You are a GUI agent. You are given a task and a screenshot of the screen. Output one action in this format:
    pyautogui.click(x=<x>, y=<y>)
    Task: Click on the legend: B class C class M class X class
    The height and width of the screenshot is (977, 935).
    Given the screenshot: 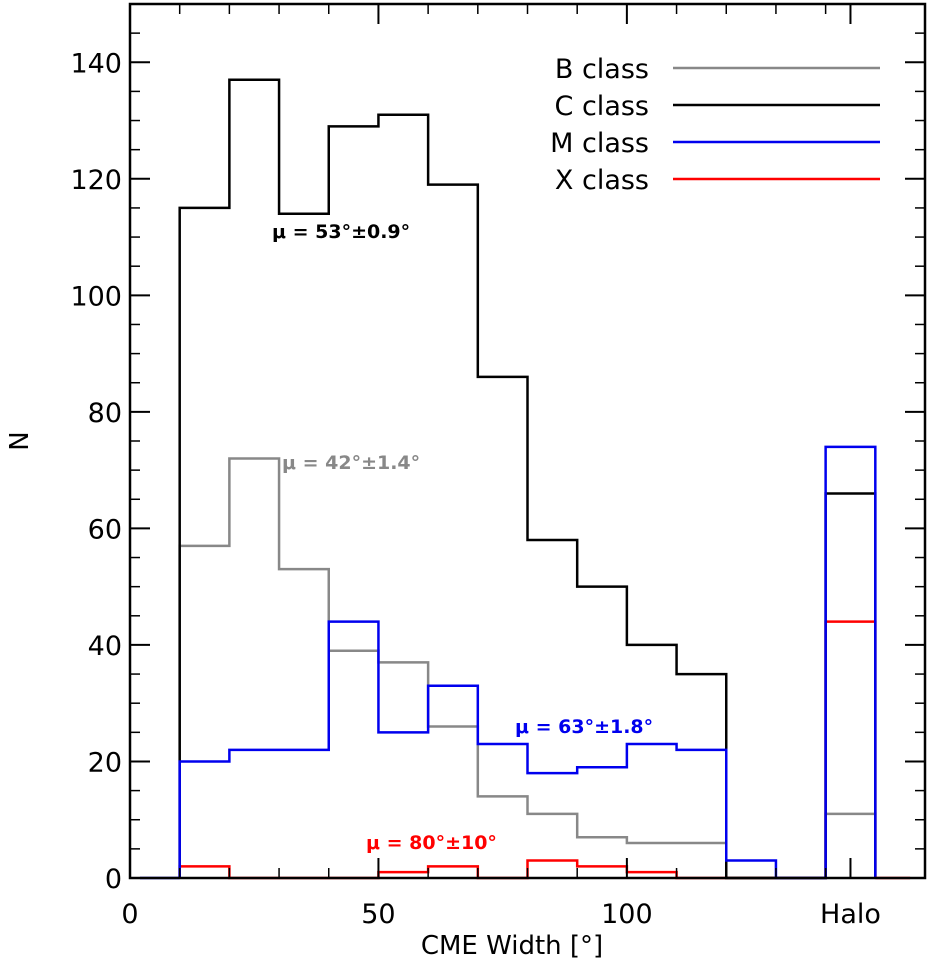 What is the action you would take?
    pyautogui.click(x=715, y=125)
    